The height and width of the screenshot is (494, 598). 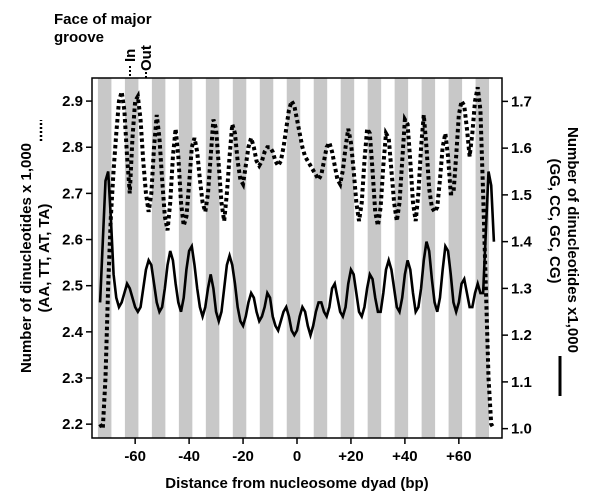 I want to click on y-right-tick-label: 1.1, so click(x=521, y=382).